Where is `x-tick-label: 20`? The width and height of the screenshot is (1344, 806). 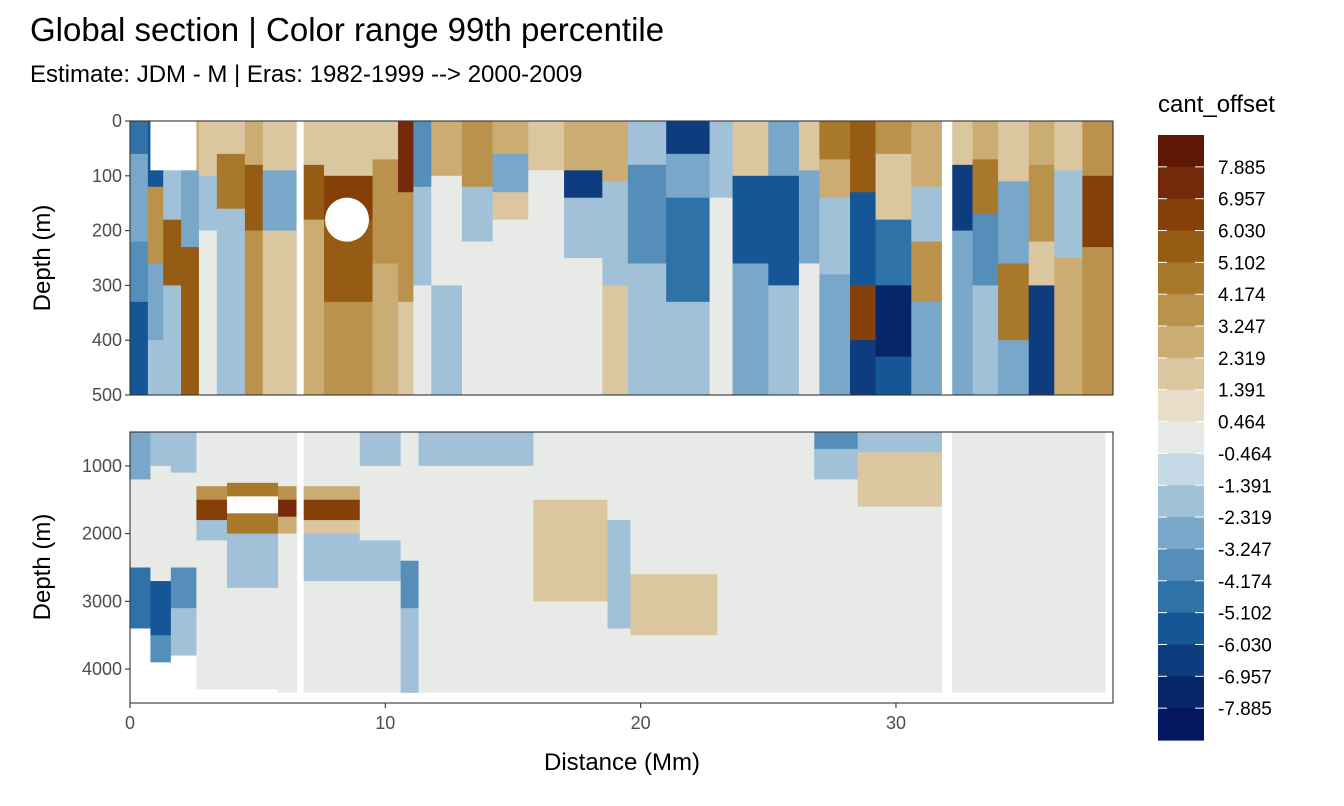
x-tick-label: 20 is located at coordinates (641, 723).